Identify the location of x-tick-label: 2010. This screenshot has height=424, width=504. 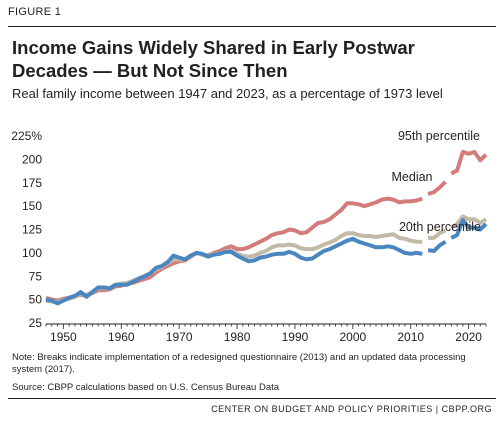
(410, 337).